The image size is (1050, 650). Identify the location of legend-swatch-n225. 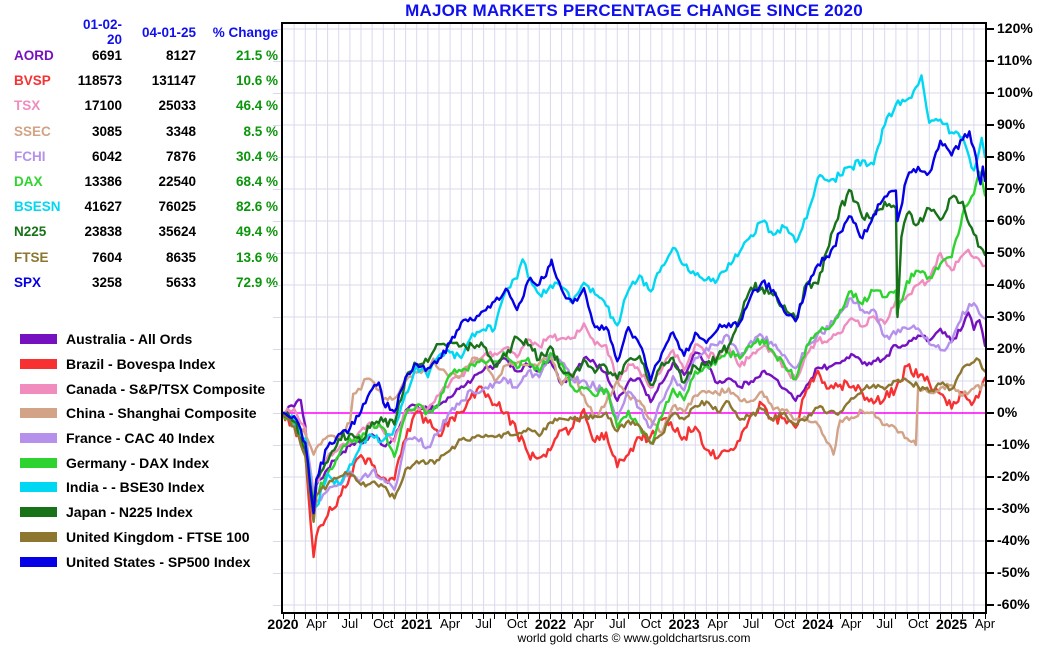
(38, 512).